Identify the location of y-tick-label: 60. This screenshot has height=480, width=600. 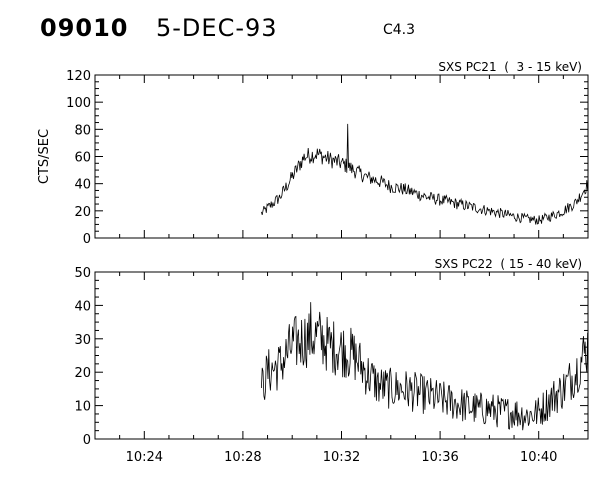
(82, 158).